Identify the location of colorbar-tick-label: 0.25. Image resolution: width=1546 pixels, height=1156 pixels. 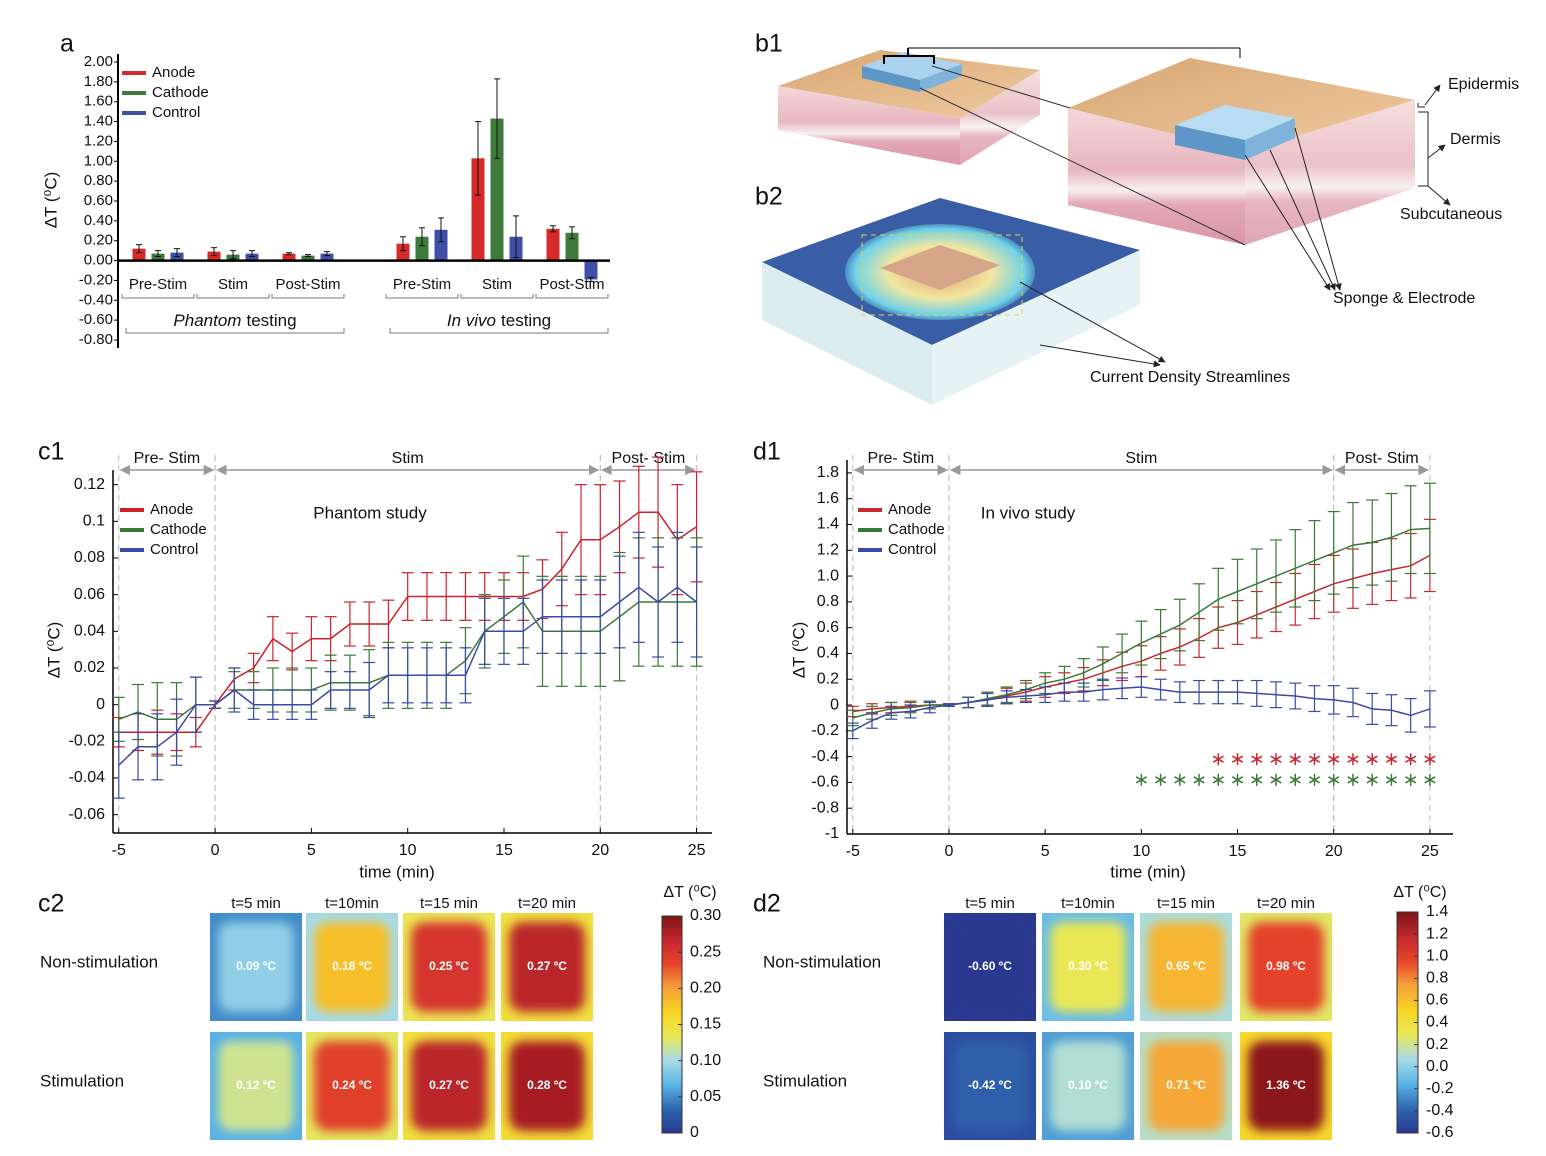
(705, 951).